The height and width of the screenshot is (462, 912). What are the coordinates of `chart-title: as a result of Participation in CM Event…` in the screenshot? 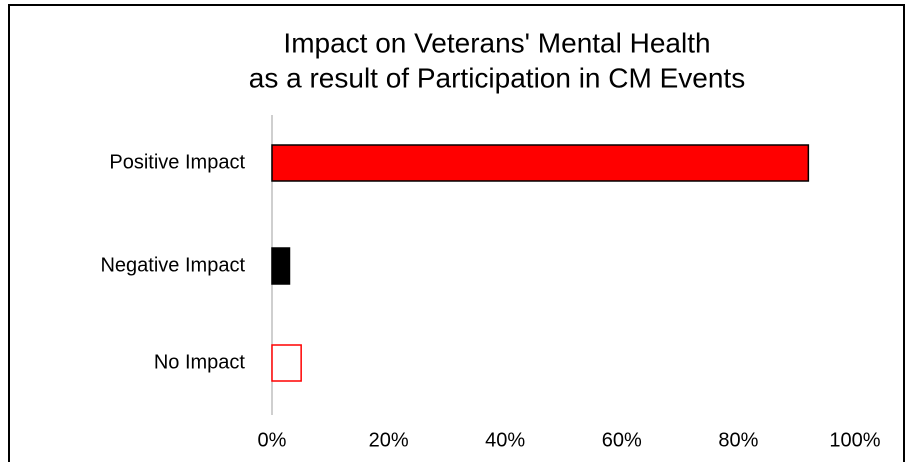 It's located at (497, 77).